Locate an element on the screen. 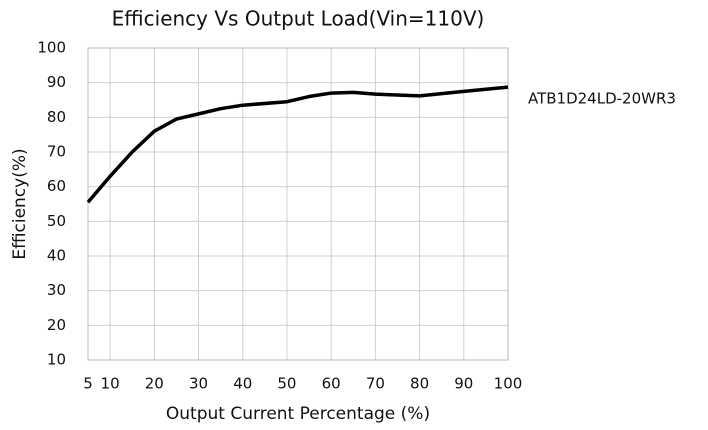  y-tick-label: 20 is located at coordinates (56, 325).